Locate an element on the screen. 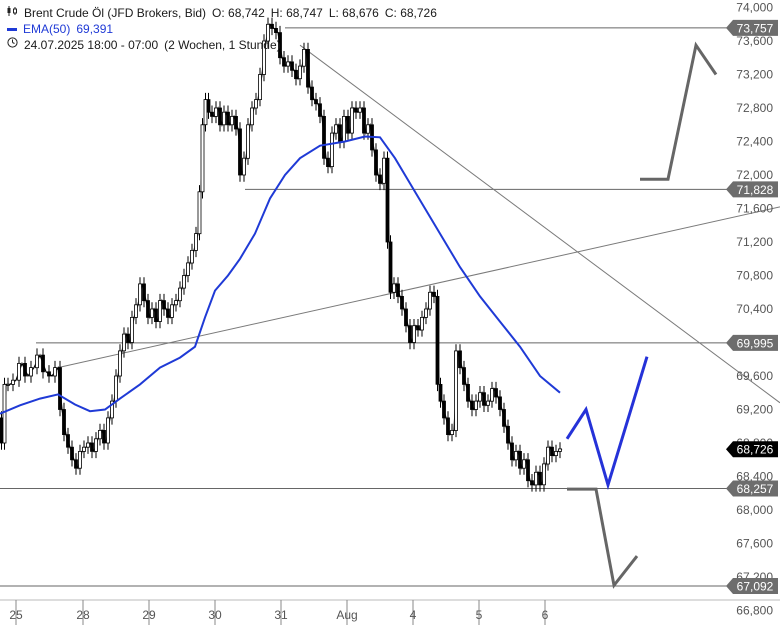 This screenshot has height=625, width=780. price-badge: 67,092 is located at coordinates (752, 586).